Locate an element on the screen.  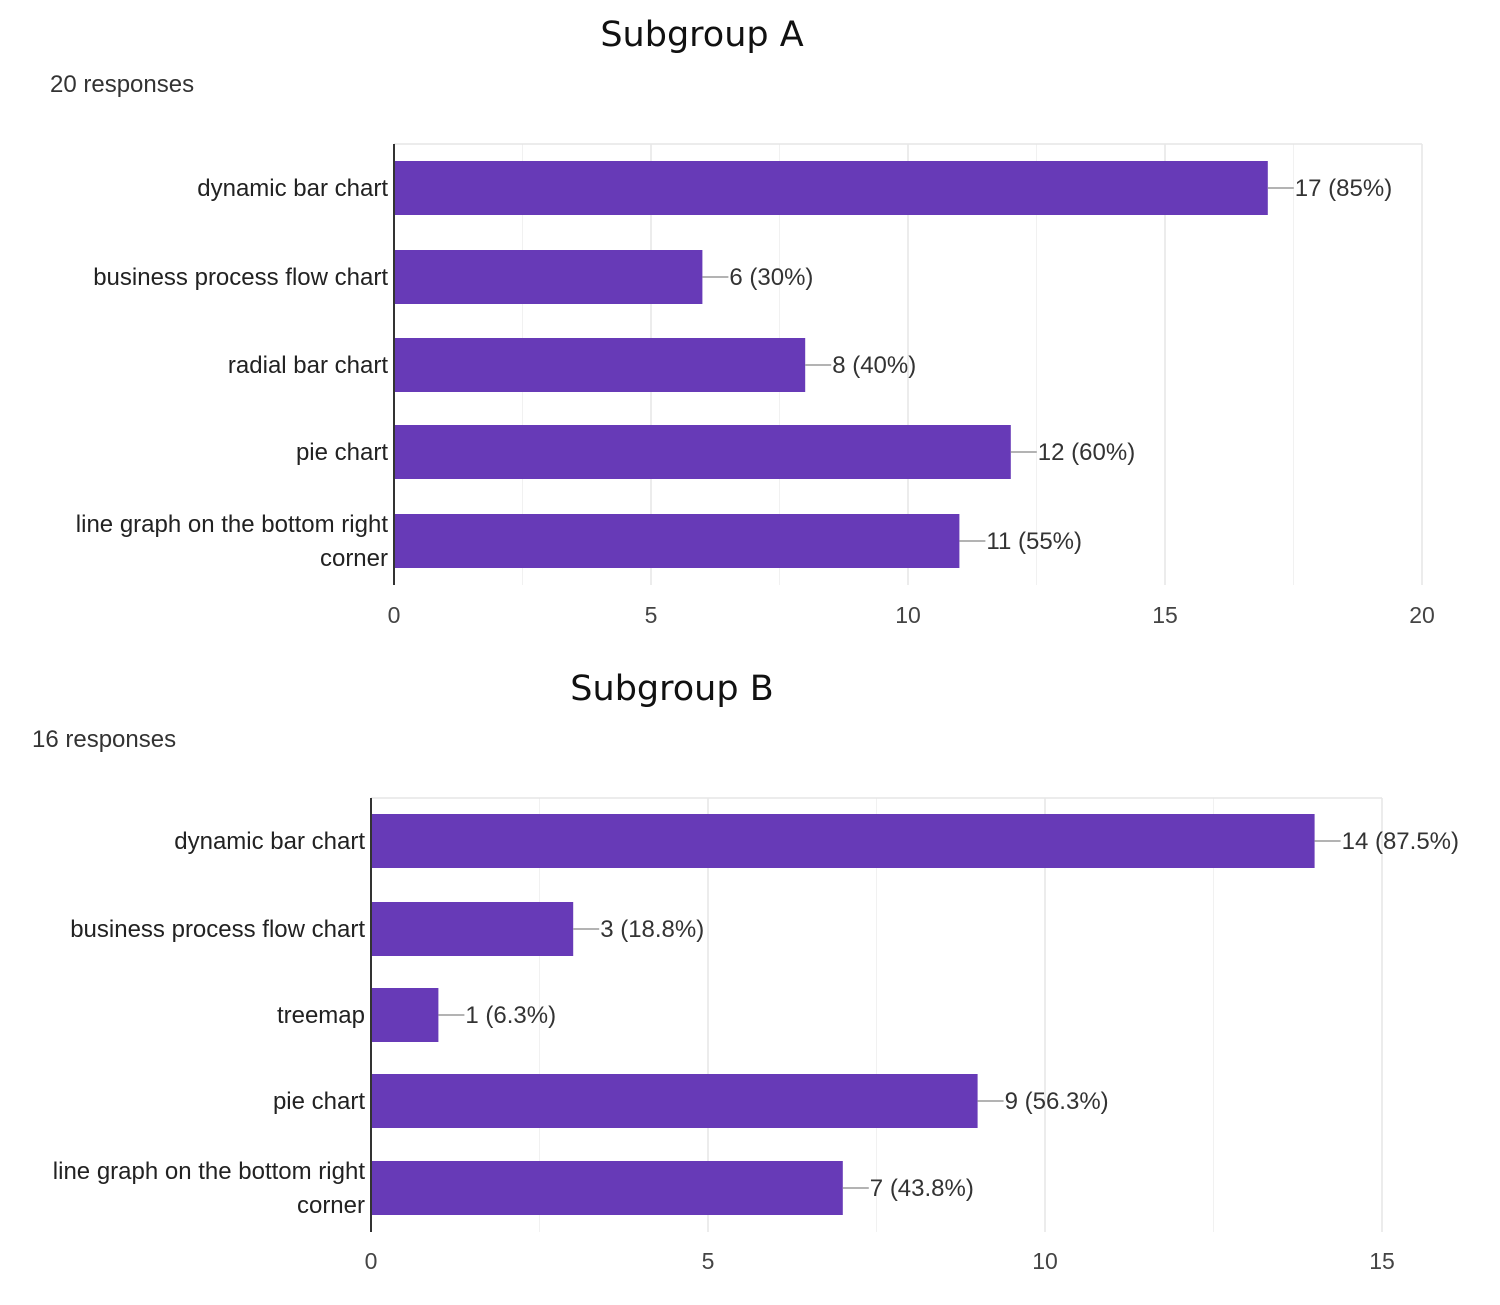
data-label: 3 (18.8%) is located at coordinates (652, 929).